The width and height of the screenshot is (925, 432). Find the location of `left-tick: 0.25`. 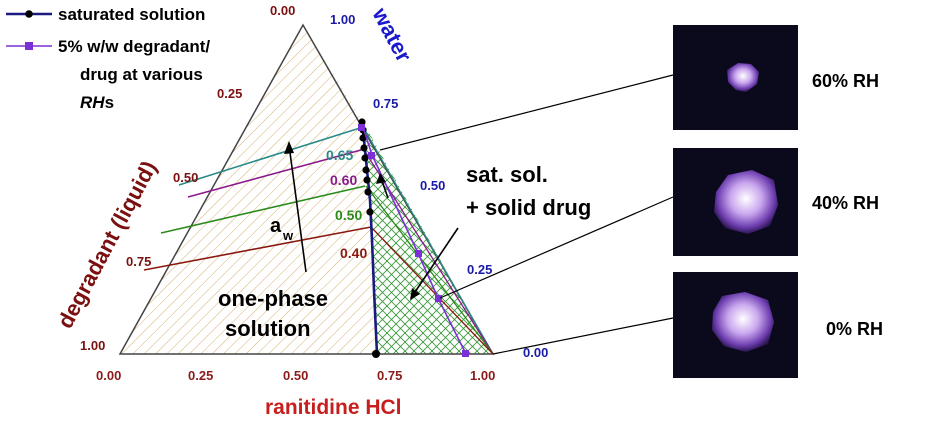

left-tick: 0.25 is located at coordinates (229, 93).